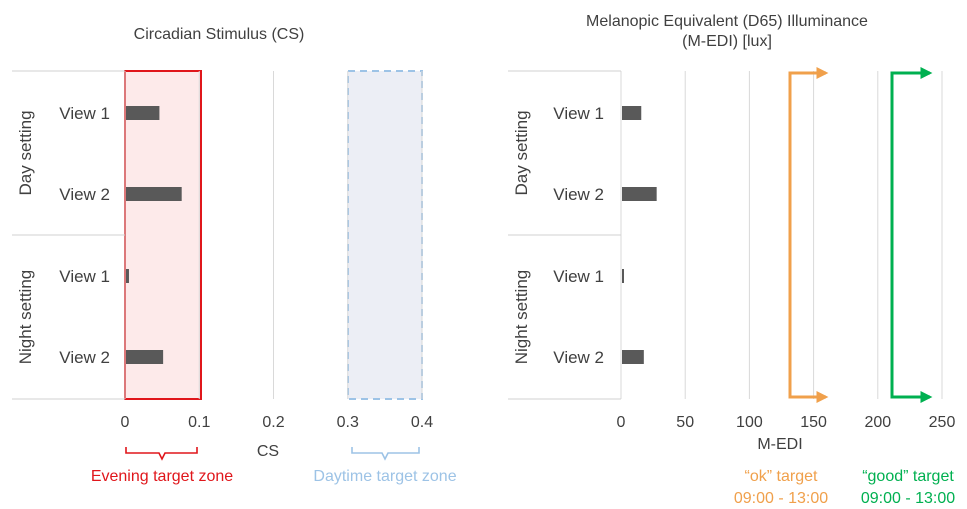 This screenshot has height=509, width=967. I want to click on medi-ok-target-label: “ok” target, so click(781, 476).